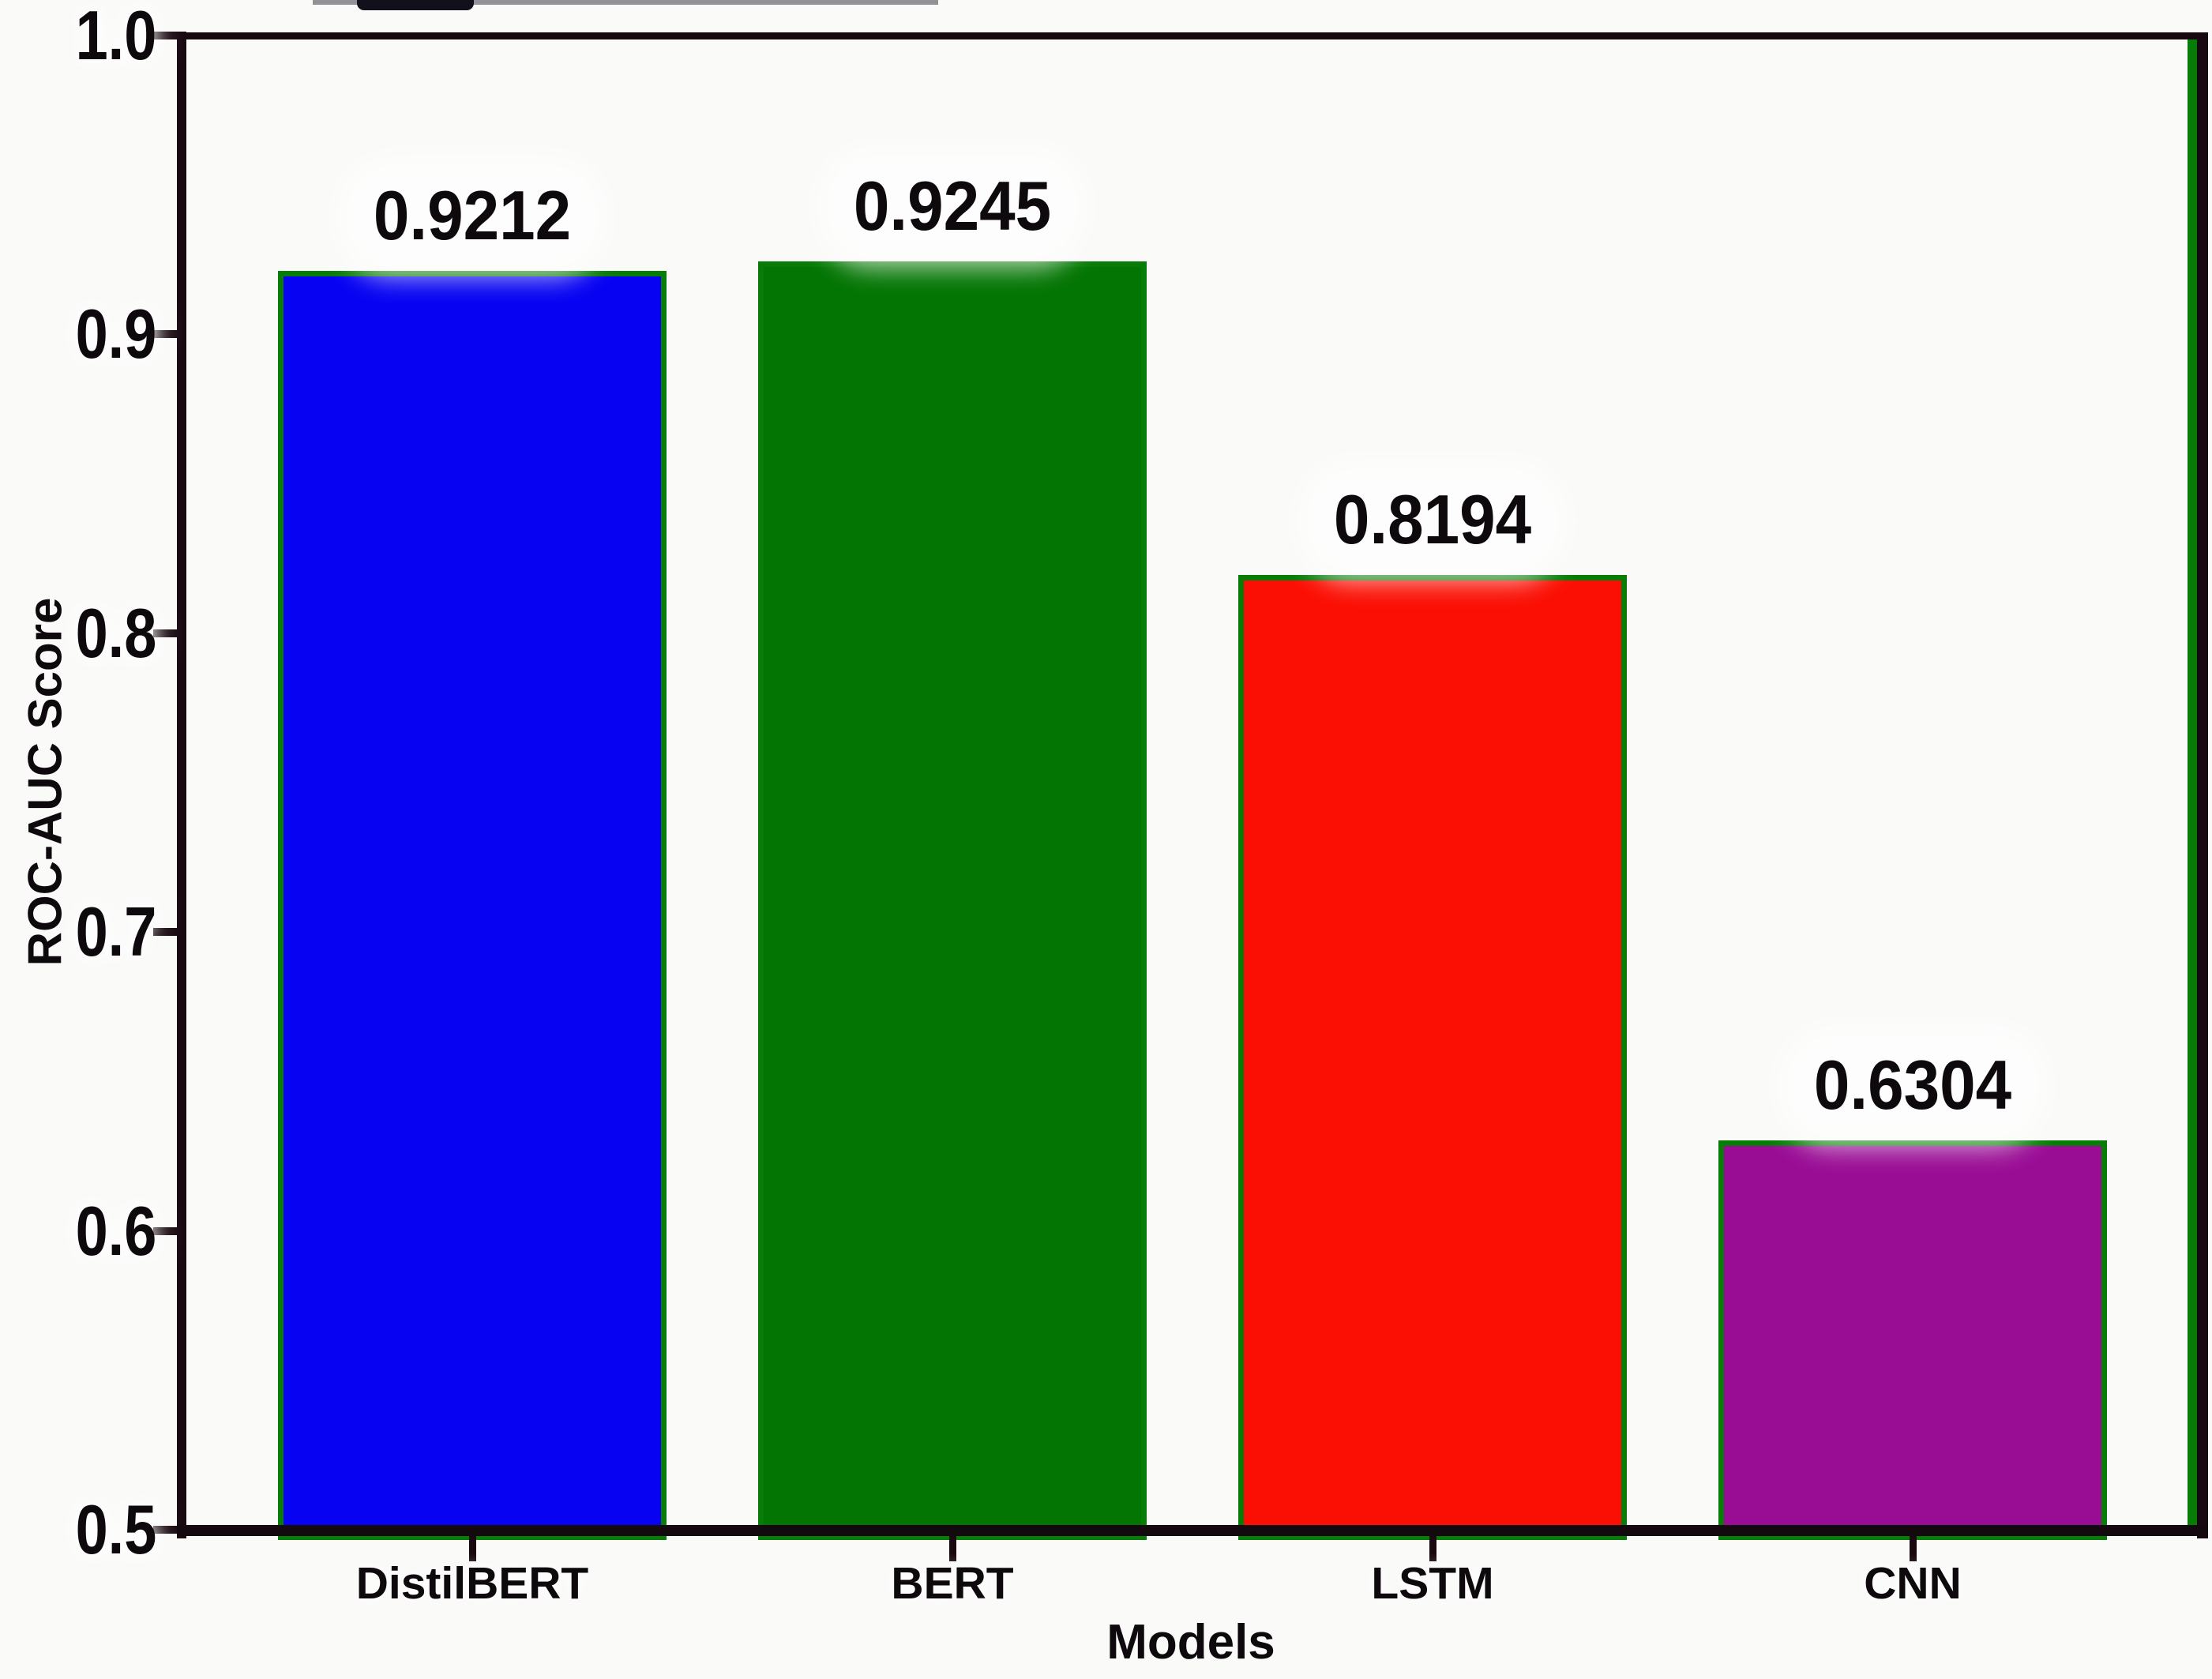 Image resolution: width=2212 pixels, height=1679 pixels. I want to click on y-tick-label: 0.8, so click(115, 632).